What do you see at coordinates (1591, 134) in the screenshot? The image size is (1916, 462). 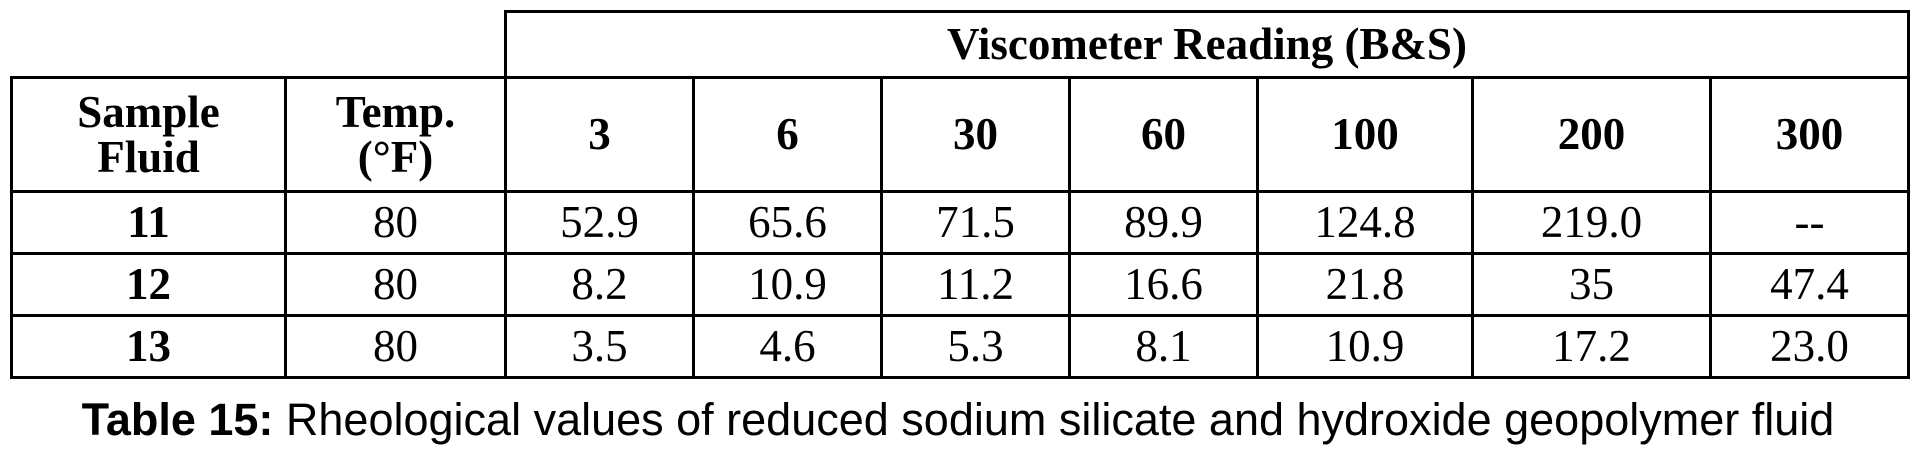 I see `speed-header: 200` at bounding box center [1591, 134].